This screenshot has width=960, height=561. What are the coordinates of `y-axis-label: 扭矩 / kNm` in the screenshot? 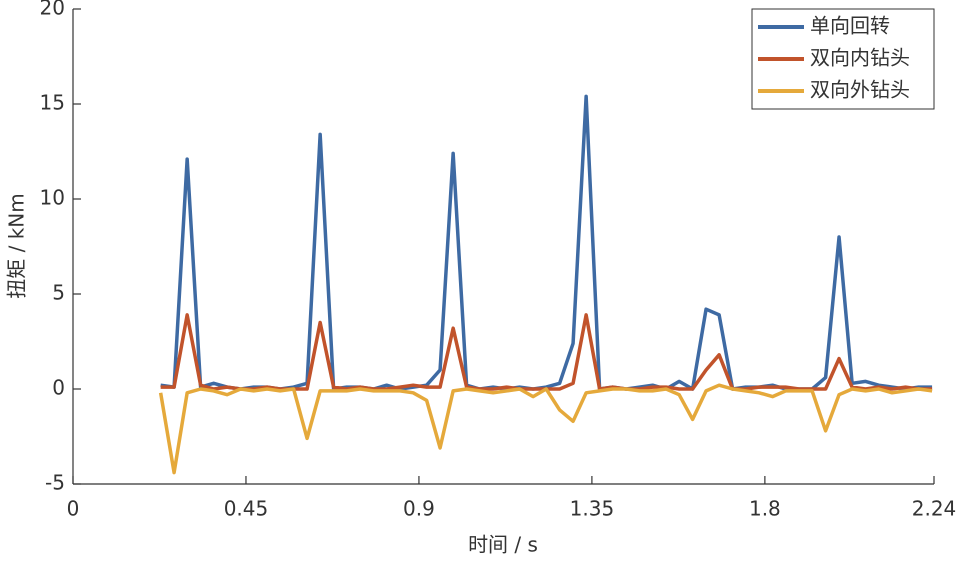 It's located at (17, 245).